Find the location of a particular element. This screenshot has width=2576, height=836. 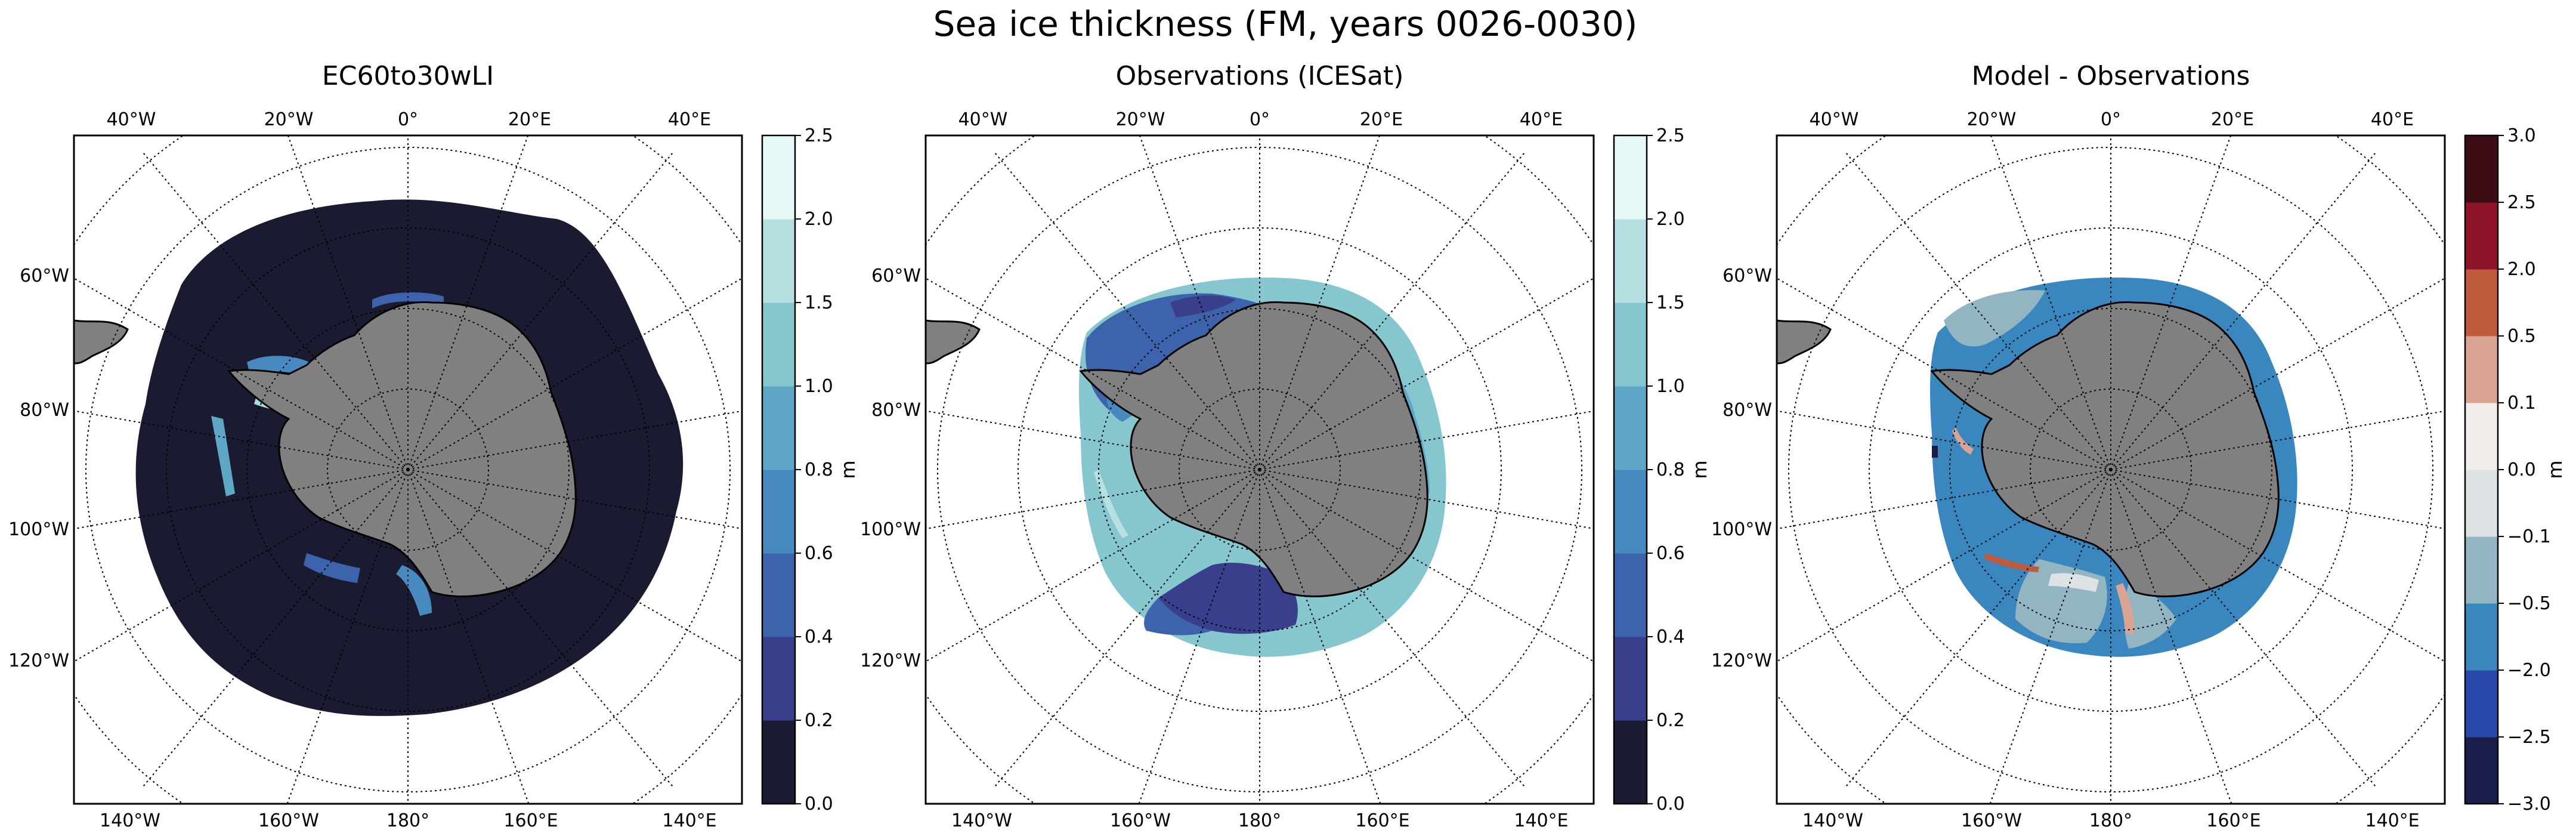

colorbar-tick-label: 1.0 is located at coordinates (819, 386).